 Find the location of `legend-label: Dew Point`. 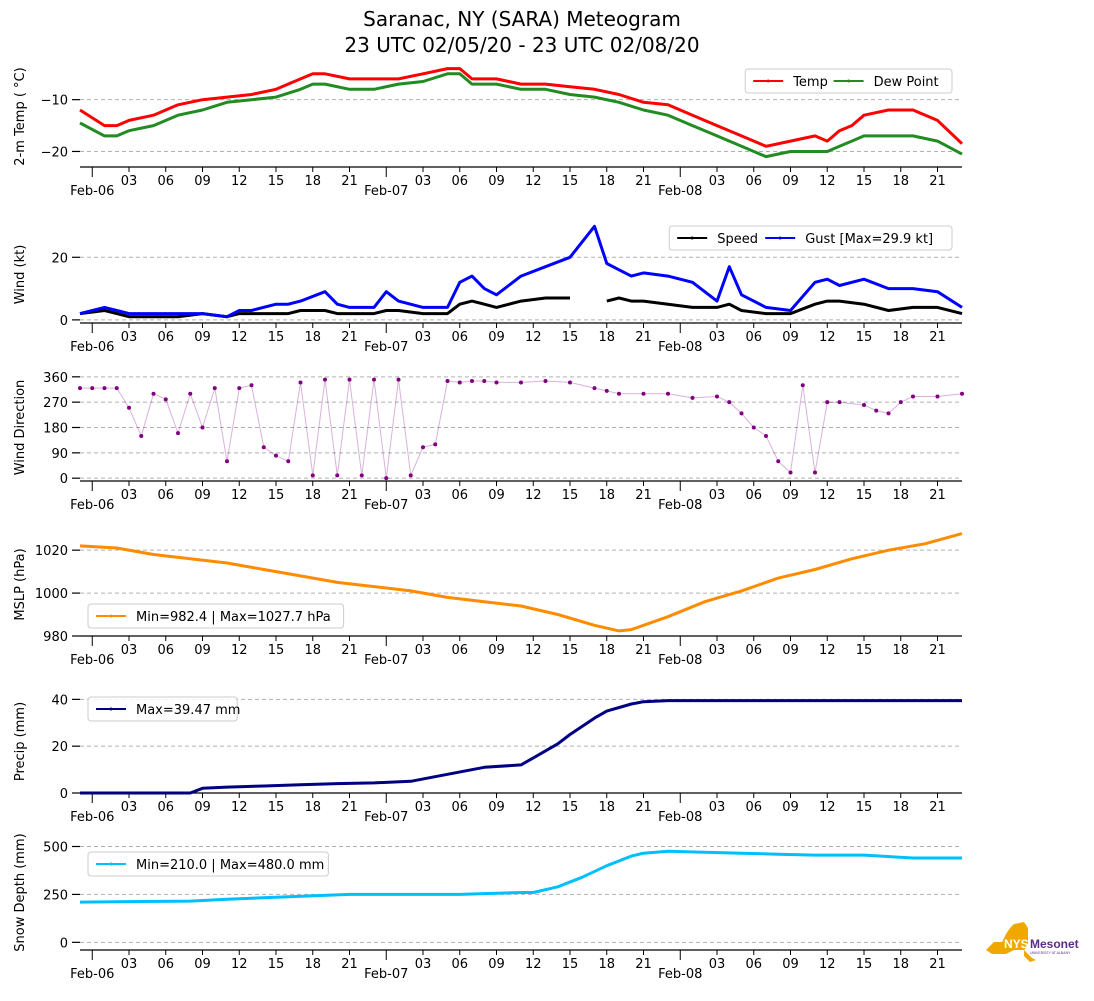

legend-label: Dew Point is located at coordinates (906, 82).